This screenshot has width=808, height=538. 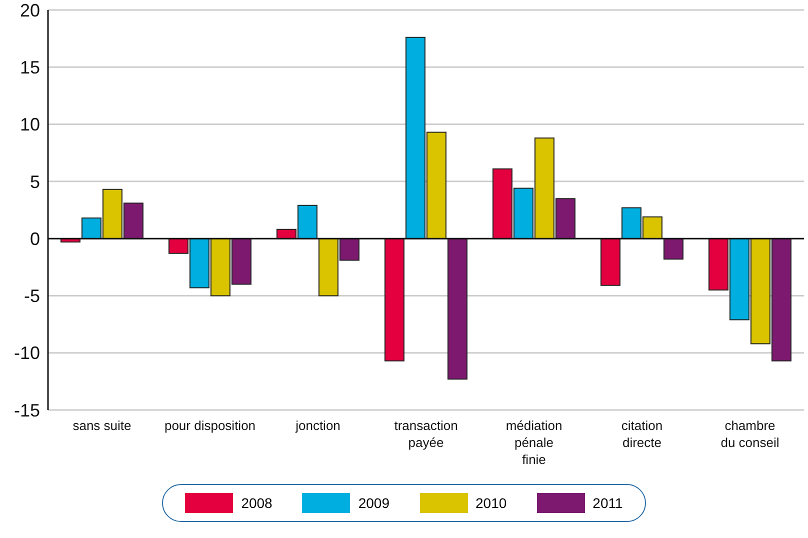 I want to click on x-tick-label: jonction, so click(x=317, y=425).